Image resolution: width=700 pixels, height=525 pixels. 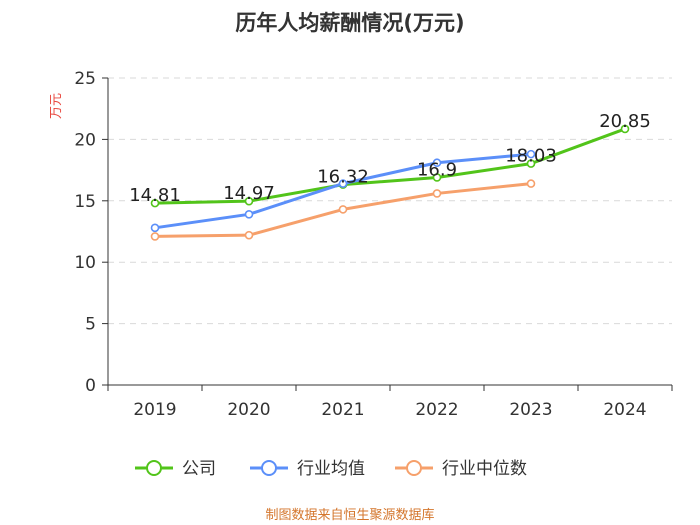 I want to click on legend-label: 行业均值, so click(x=331, y=469).